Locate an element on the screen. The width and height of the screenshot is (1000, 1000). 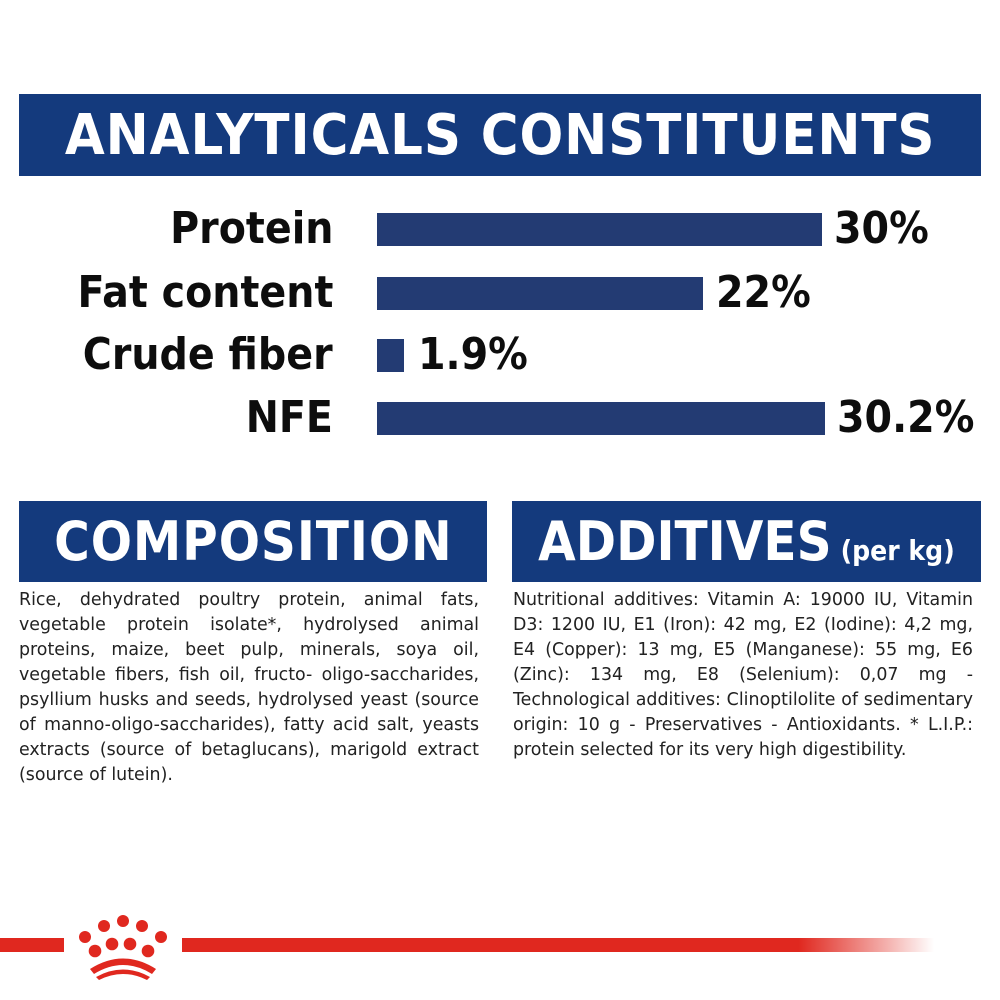
chart-row-protein: Protein 30% is located at coordinates (500, 228).